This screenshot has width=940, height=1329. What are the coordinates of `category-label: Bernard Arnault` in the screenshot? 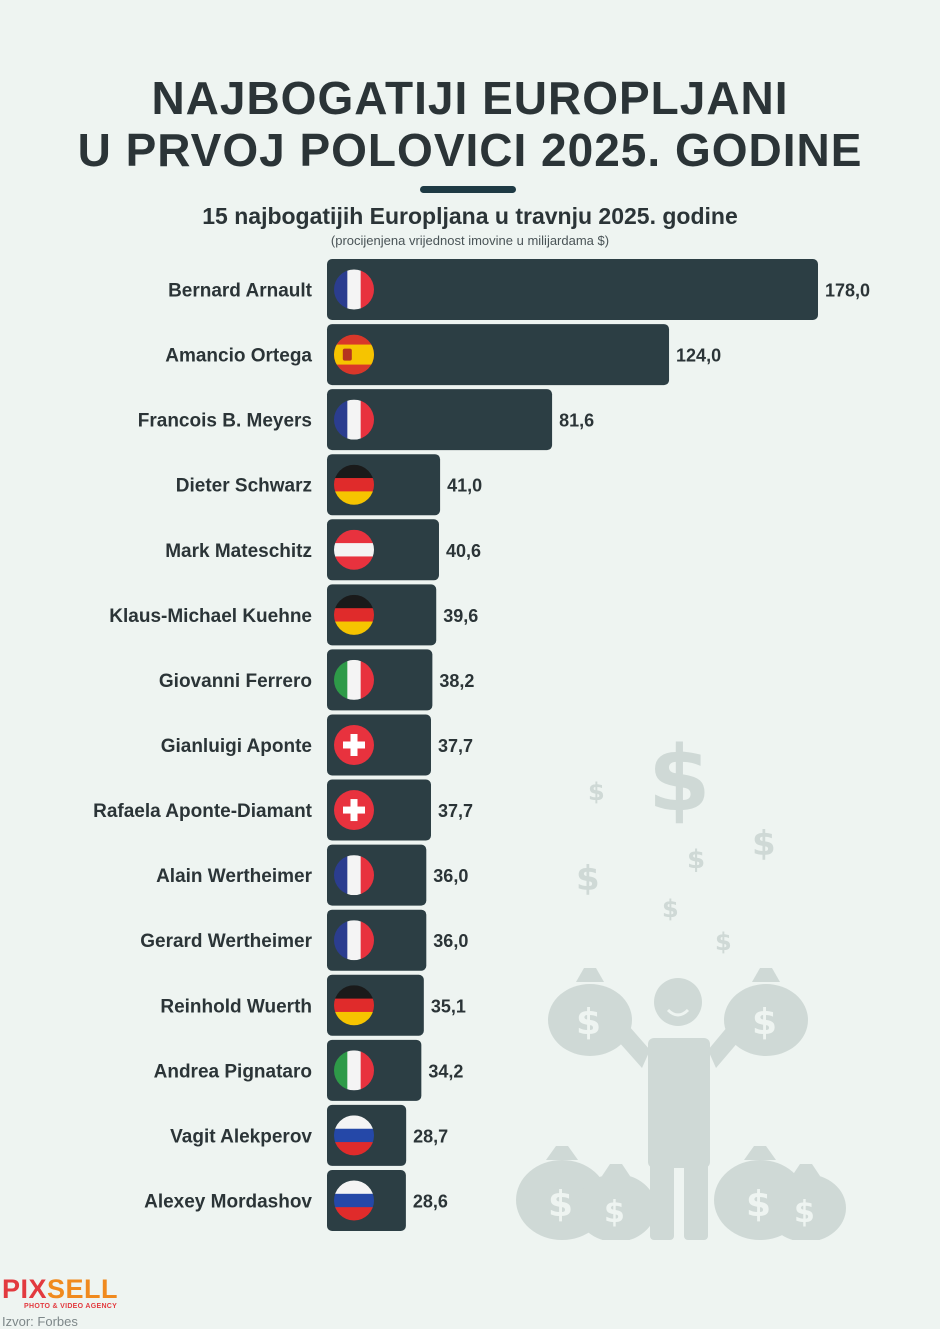 It's located at (240, 291).